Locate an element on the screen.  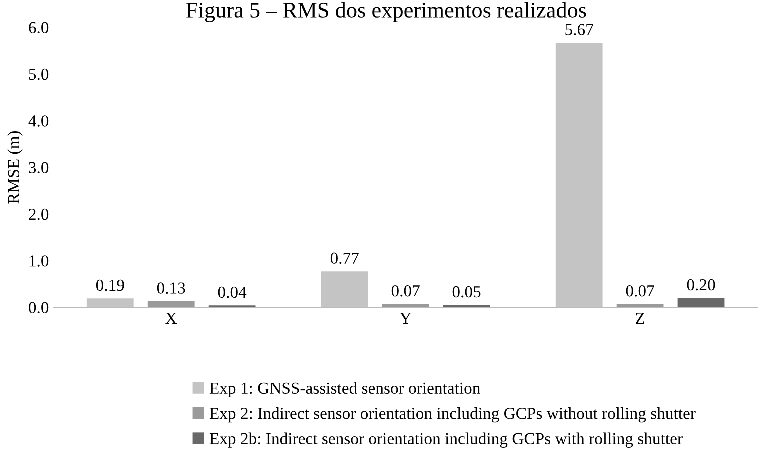
y-tick-label: 0.0 is located at coordinates (39, 308).